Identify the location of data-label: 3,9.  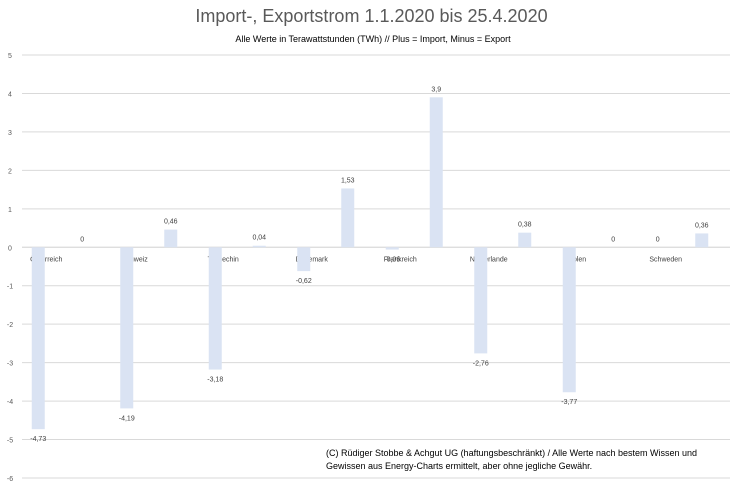
(436, 89).